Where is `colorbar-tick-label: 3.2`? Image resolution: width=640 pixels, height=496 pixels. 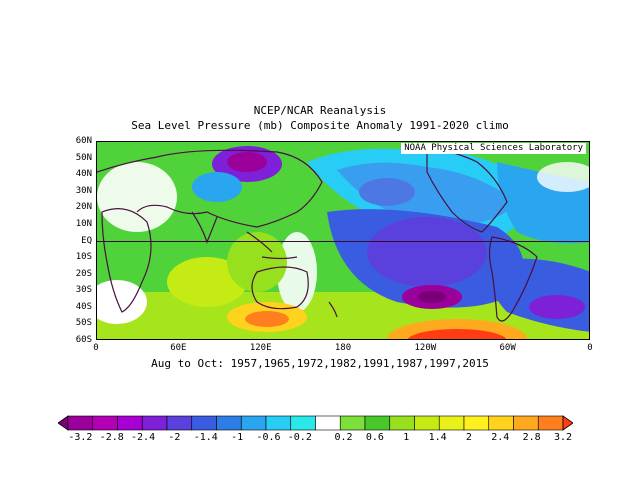
colorbar-tick-label: 3.2 is located at coordinates (563, 437).